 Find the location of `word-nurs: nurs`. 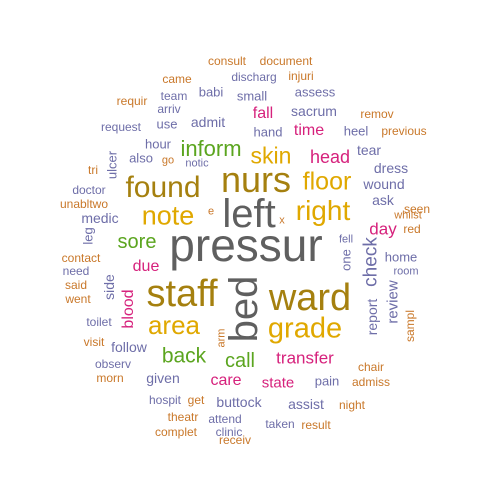

word-nurs: nurs is located at coordinates (256, 179).